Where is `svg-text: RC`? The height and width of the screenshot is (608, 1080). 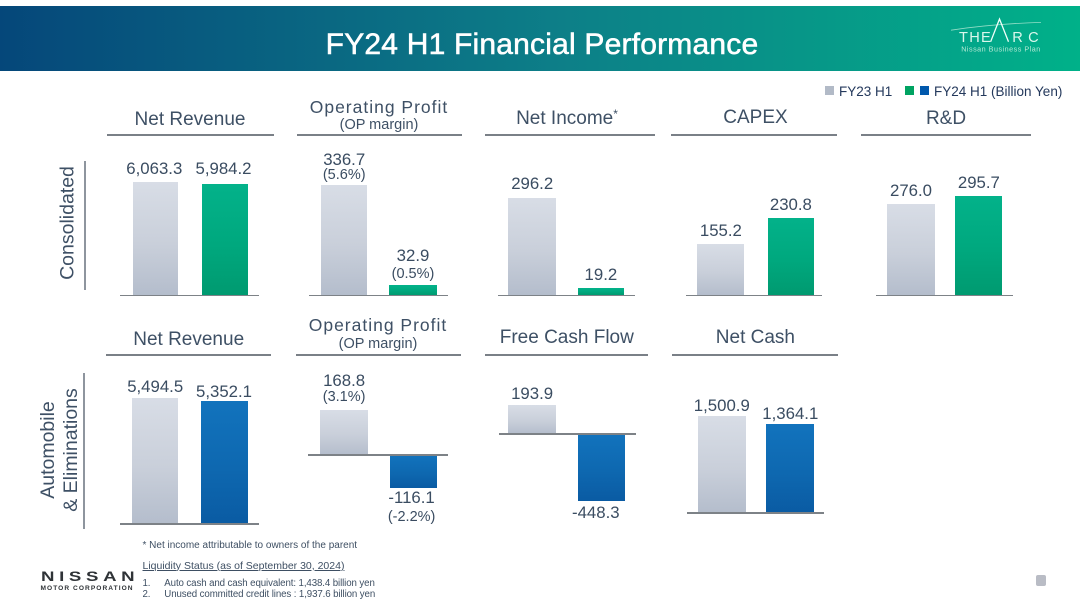 svg-text: RC is located at coordinates (1028, 38).